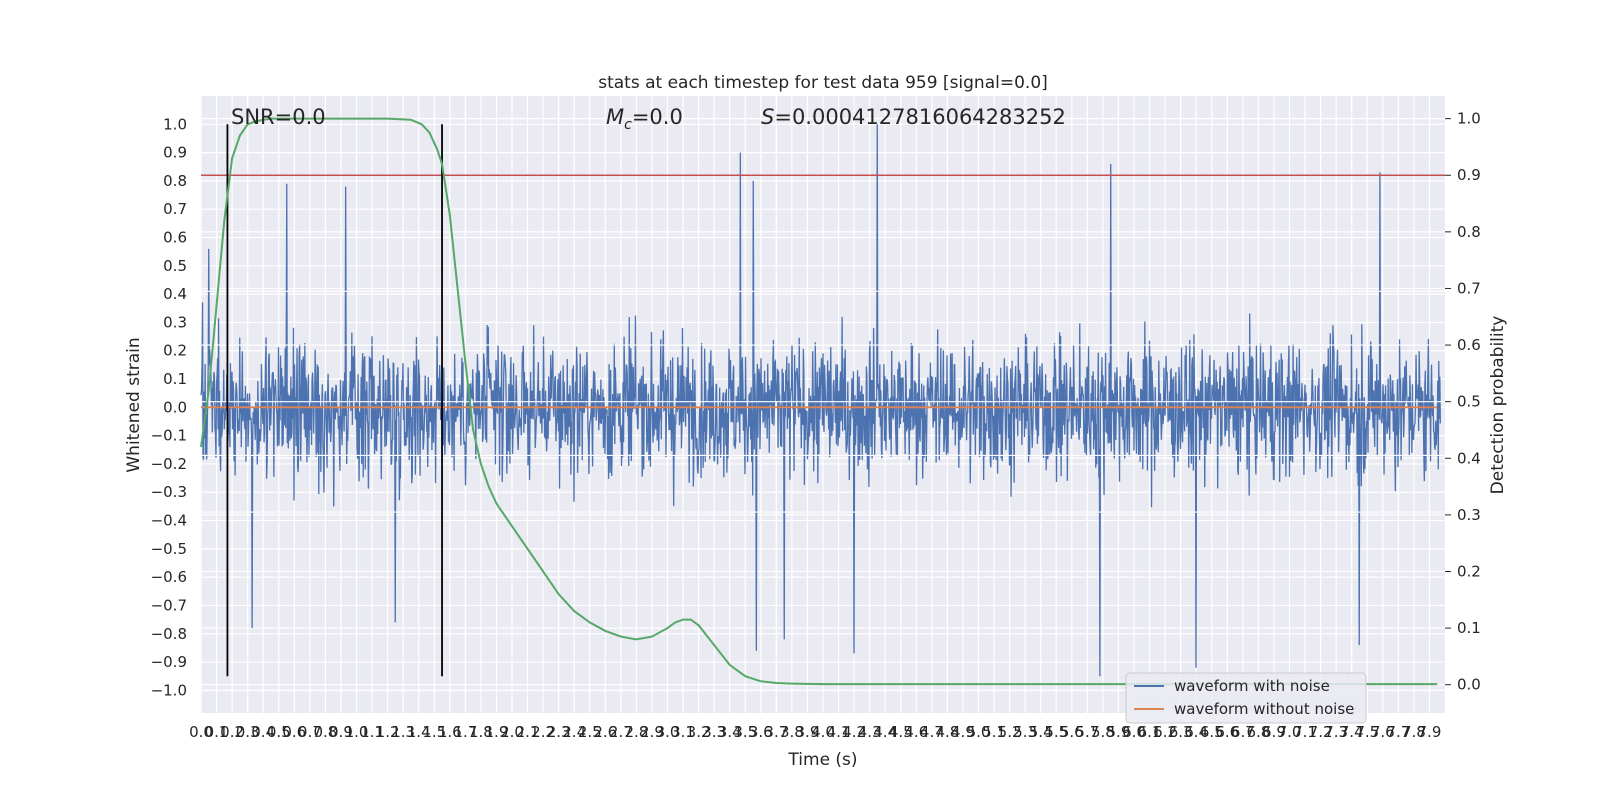 The image size is (1600, 804). I want to click on x-tick-label: 0.0, so click(201, 732).